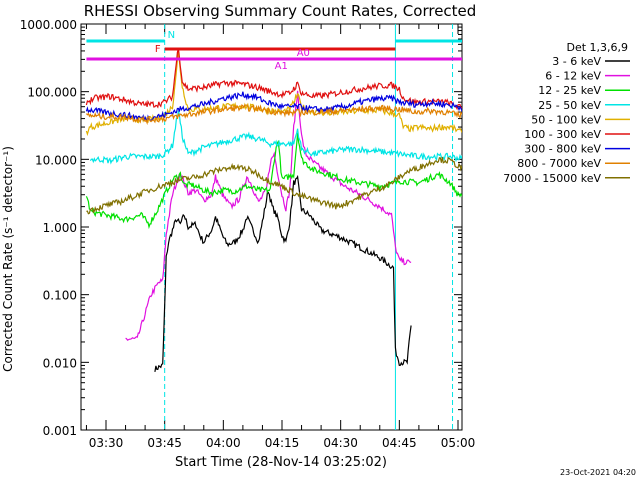 The width and height of the screenshot is (640, 480). Describe the element at coordinates (399, 443) in the screenshot. I see `x-tick-label: 04:45` at that location.